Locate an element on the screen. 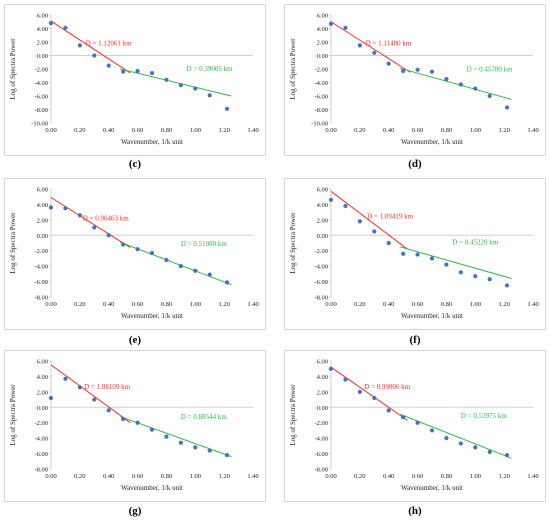  panel-label-c: (c) is located at coordinates (135, 164).